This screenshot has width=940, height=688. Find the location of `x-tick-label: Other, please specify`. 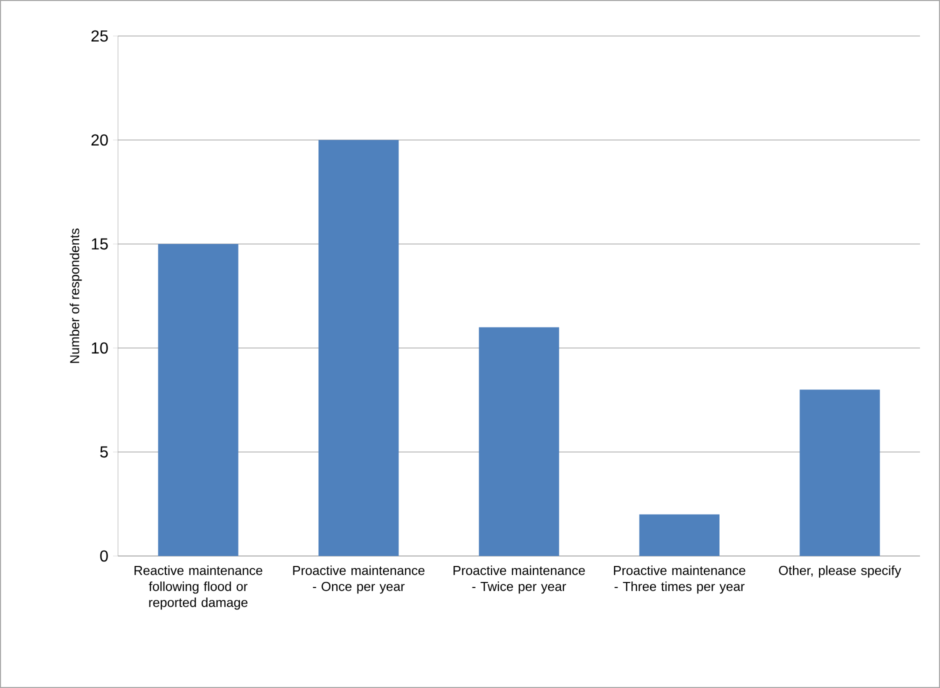

x-tick-label: Other, please specify is located at coordinates (840, 572).